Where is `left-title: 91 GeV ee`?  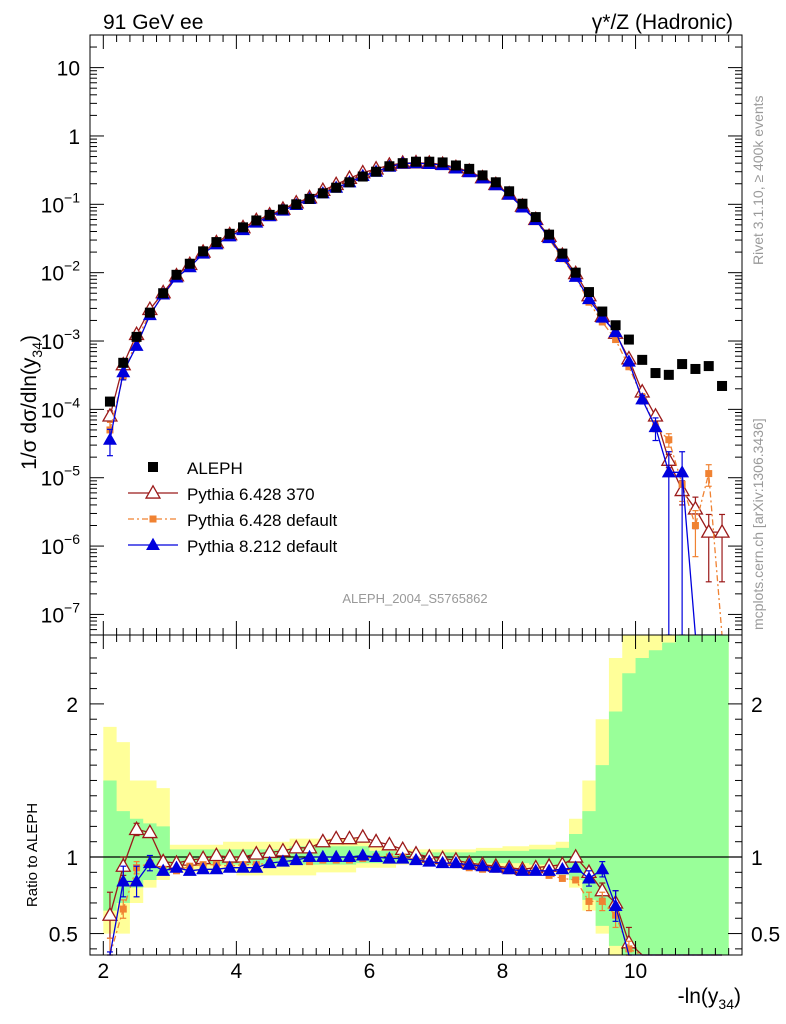
left-title: 91 GeV ee is located at coordinates (153, 22).